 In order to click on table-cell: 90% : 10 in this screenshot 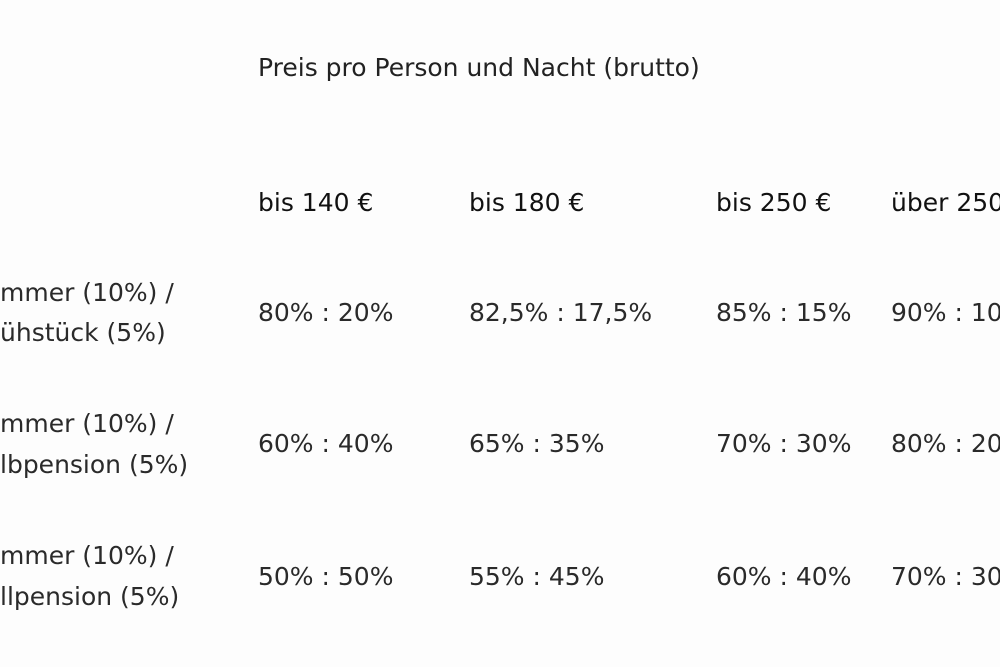, I will do `click(945, 312)`.